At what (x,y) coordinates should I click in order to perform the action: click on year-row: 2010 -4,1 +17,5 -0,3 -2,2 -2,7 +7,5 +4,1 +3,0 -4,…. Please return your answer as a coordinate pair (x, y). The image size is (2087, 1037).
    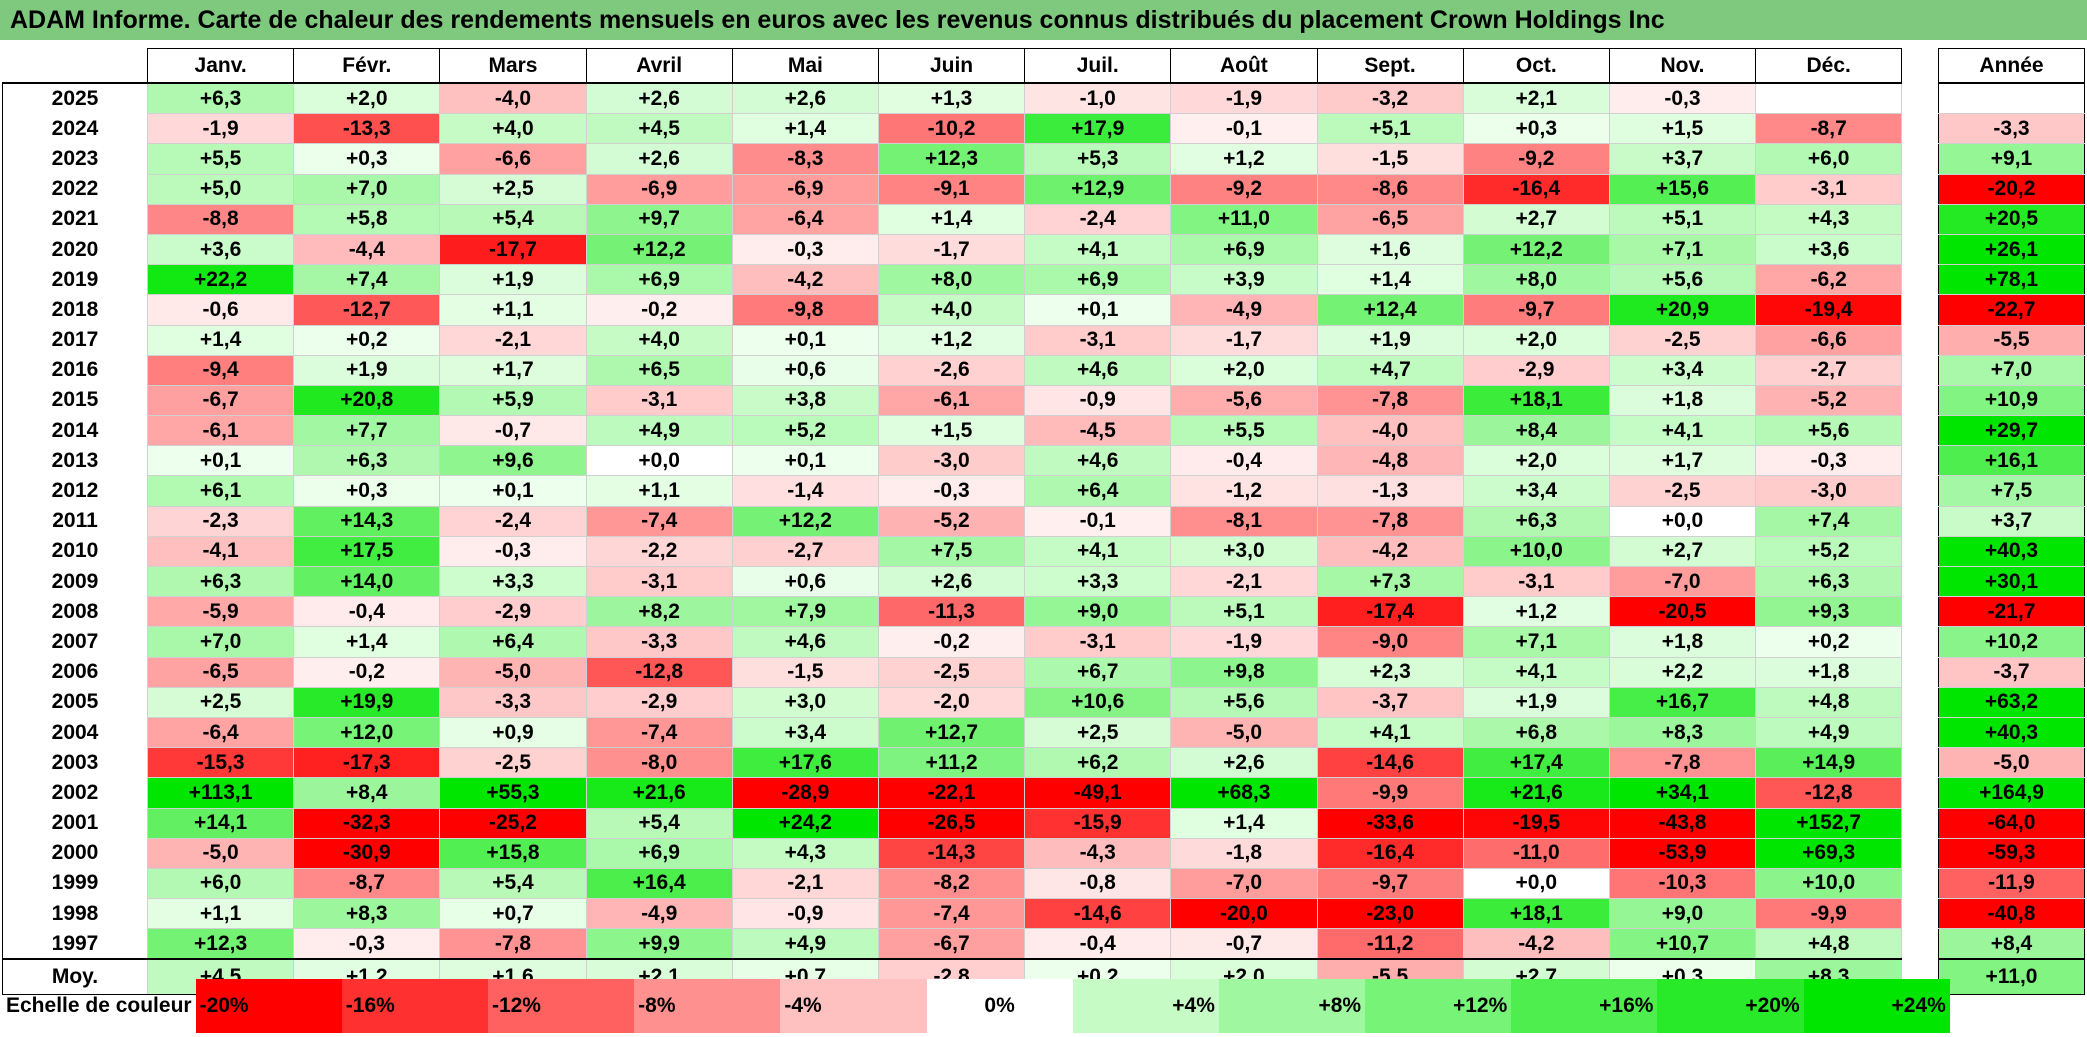
    Looking at the image, I should click on (952, 551).